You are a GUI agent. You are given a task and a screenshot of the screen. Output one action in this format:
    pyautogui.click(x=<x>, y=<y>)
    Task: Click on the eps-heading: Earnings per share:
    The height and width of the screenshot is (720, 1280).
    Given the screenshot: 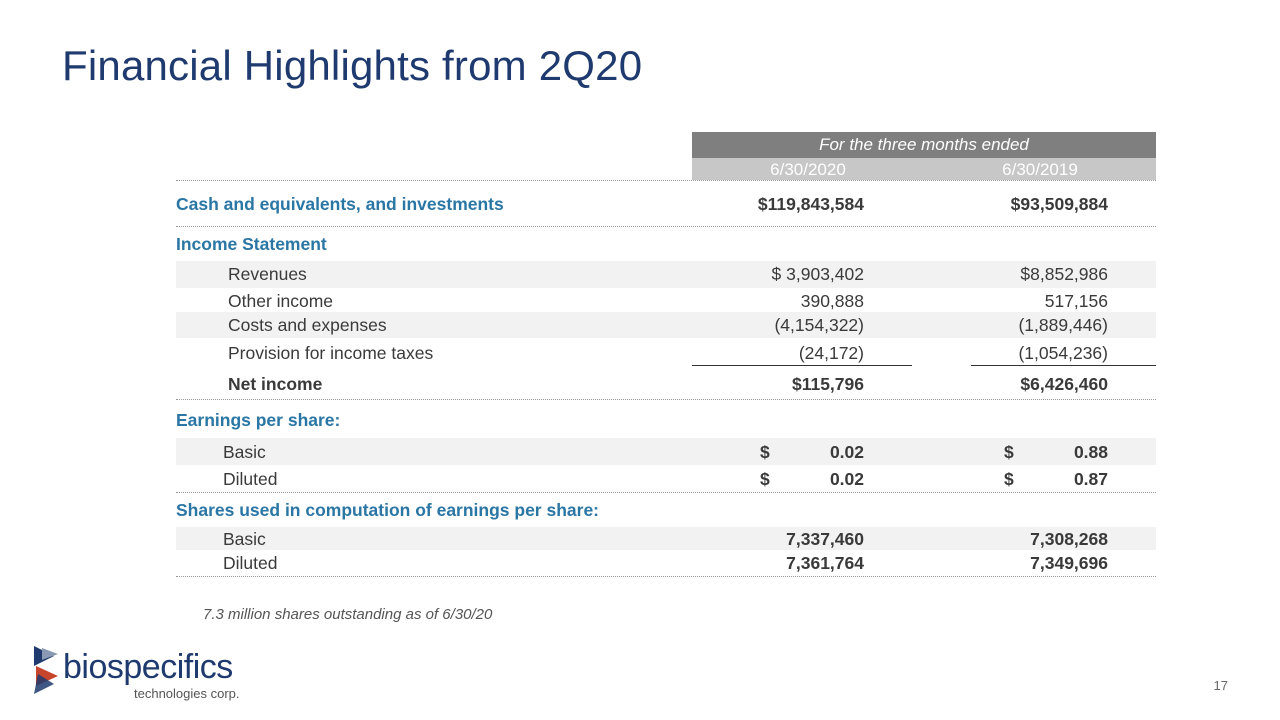 What is the action you would take?
    pyautogui.click(x=666, y=422)
    